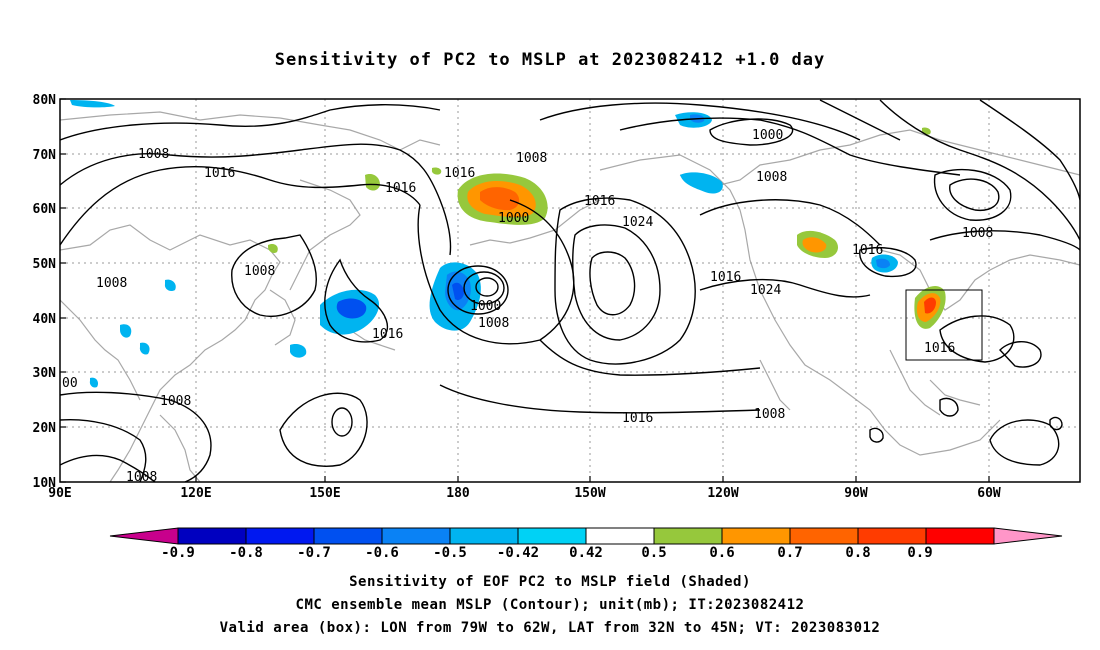 Image resolution: width=1100 pixels, height=650 pixels. I want to click on valid-area-box, so click(944, 325).